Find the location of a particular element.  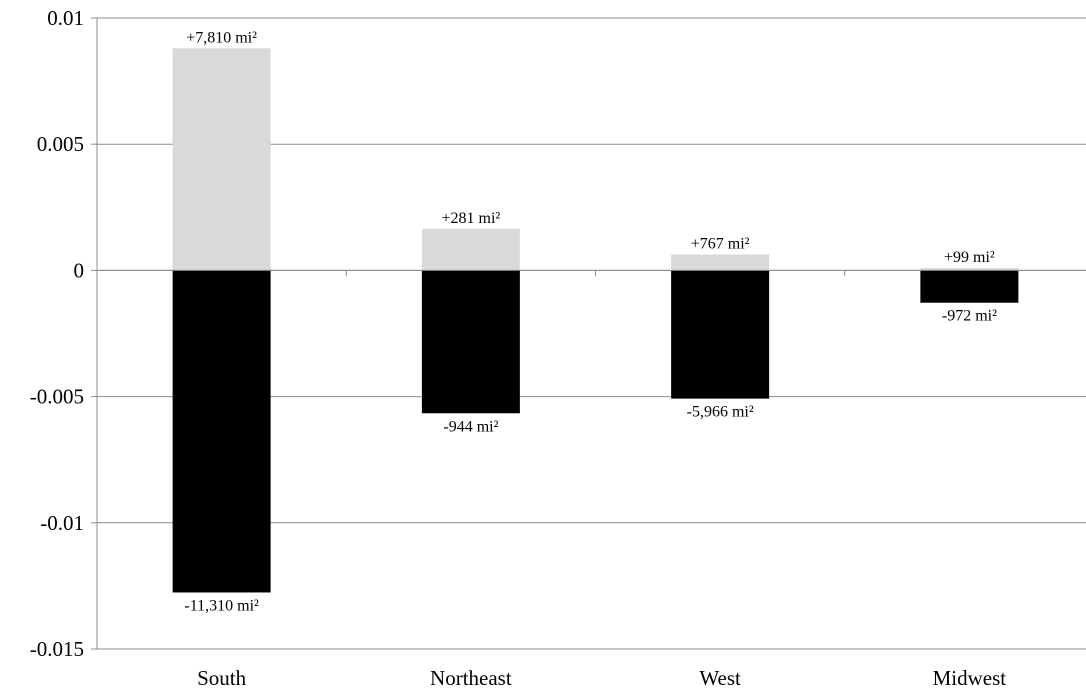

category-label: Northeast is located at coordinates (471, 678).